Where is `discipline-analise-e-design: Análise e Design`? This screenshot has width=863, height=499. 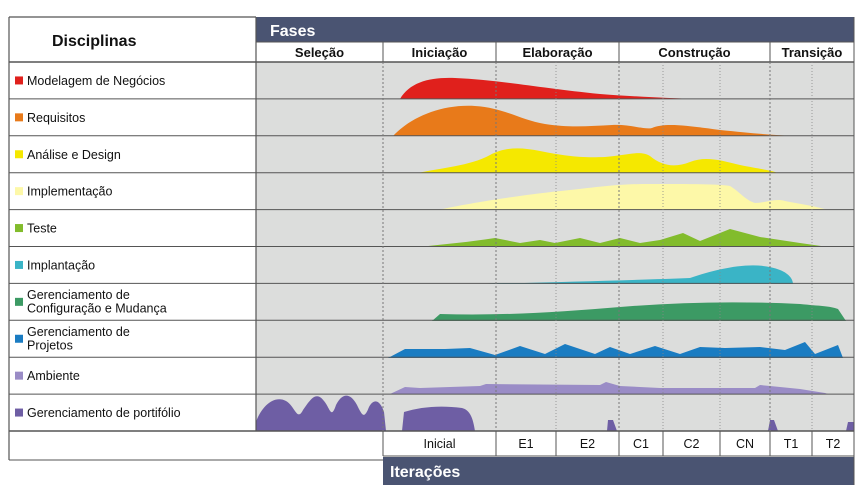 discipline-analise-e-design: Análise e Design is located at coordinates (68, 155).